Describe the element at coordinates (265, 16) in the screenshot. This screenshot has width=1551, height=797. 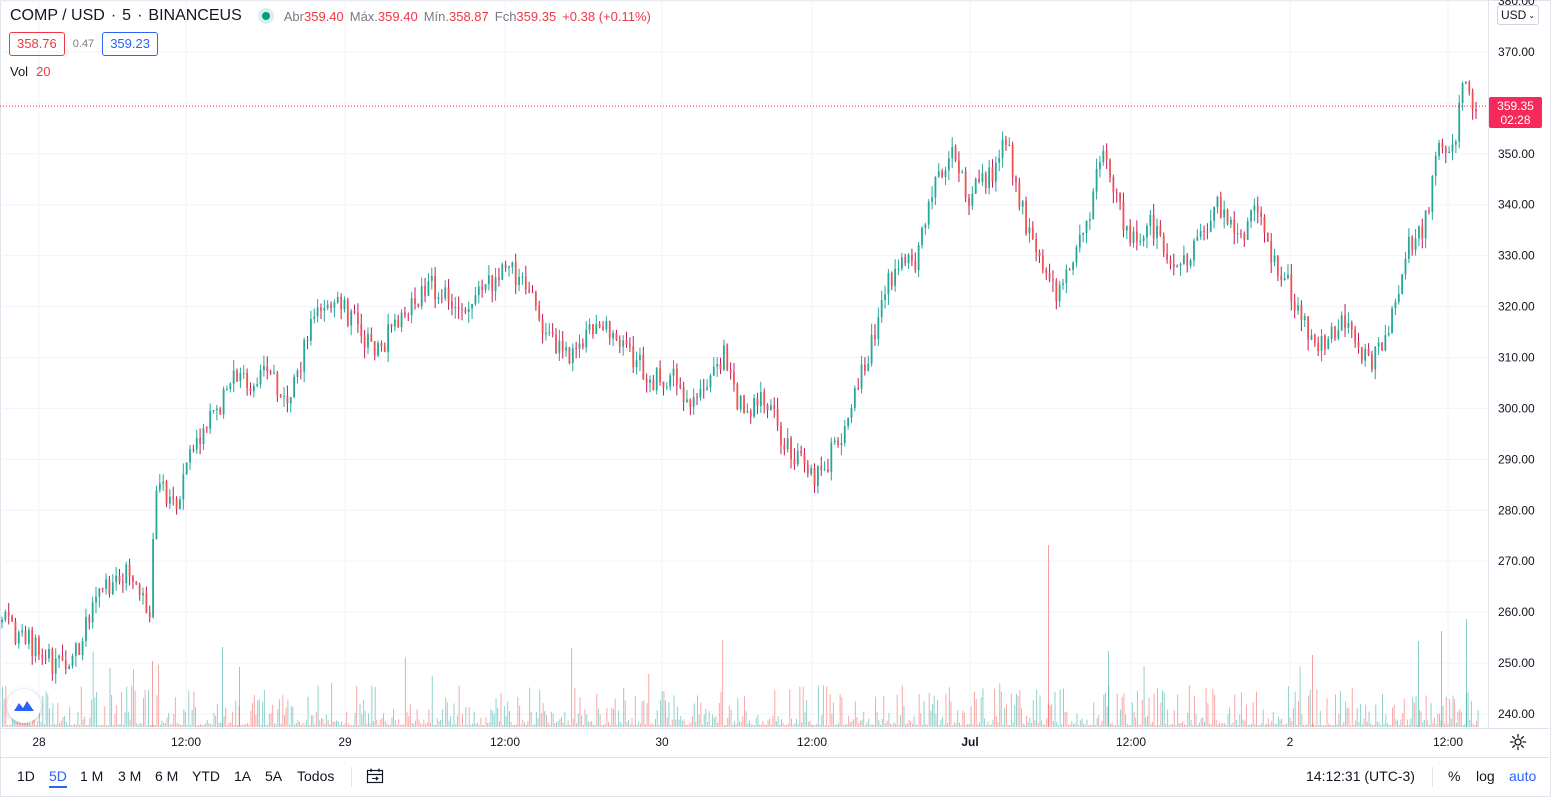
I see `market-status-icon` at that location.